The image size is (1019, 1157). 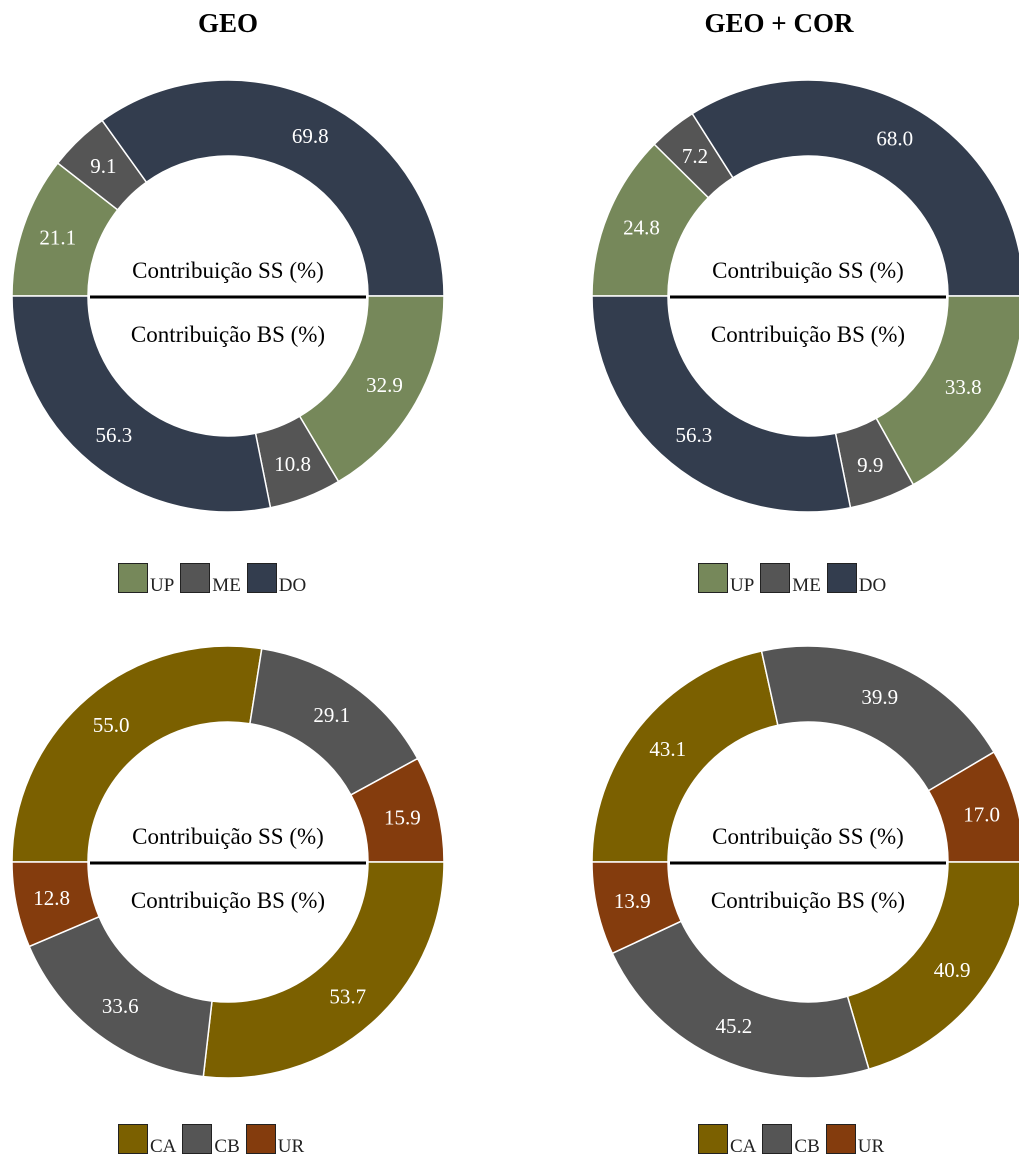 What do you see at coordinates (632, 901) in the screenshot?
I see `data-label-ur-bottom: 13.9` at bounding box center [632, 901].